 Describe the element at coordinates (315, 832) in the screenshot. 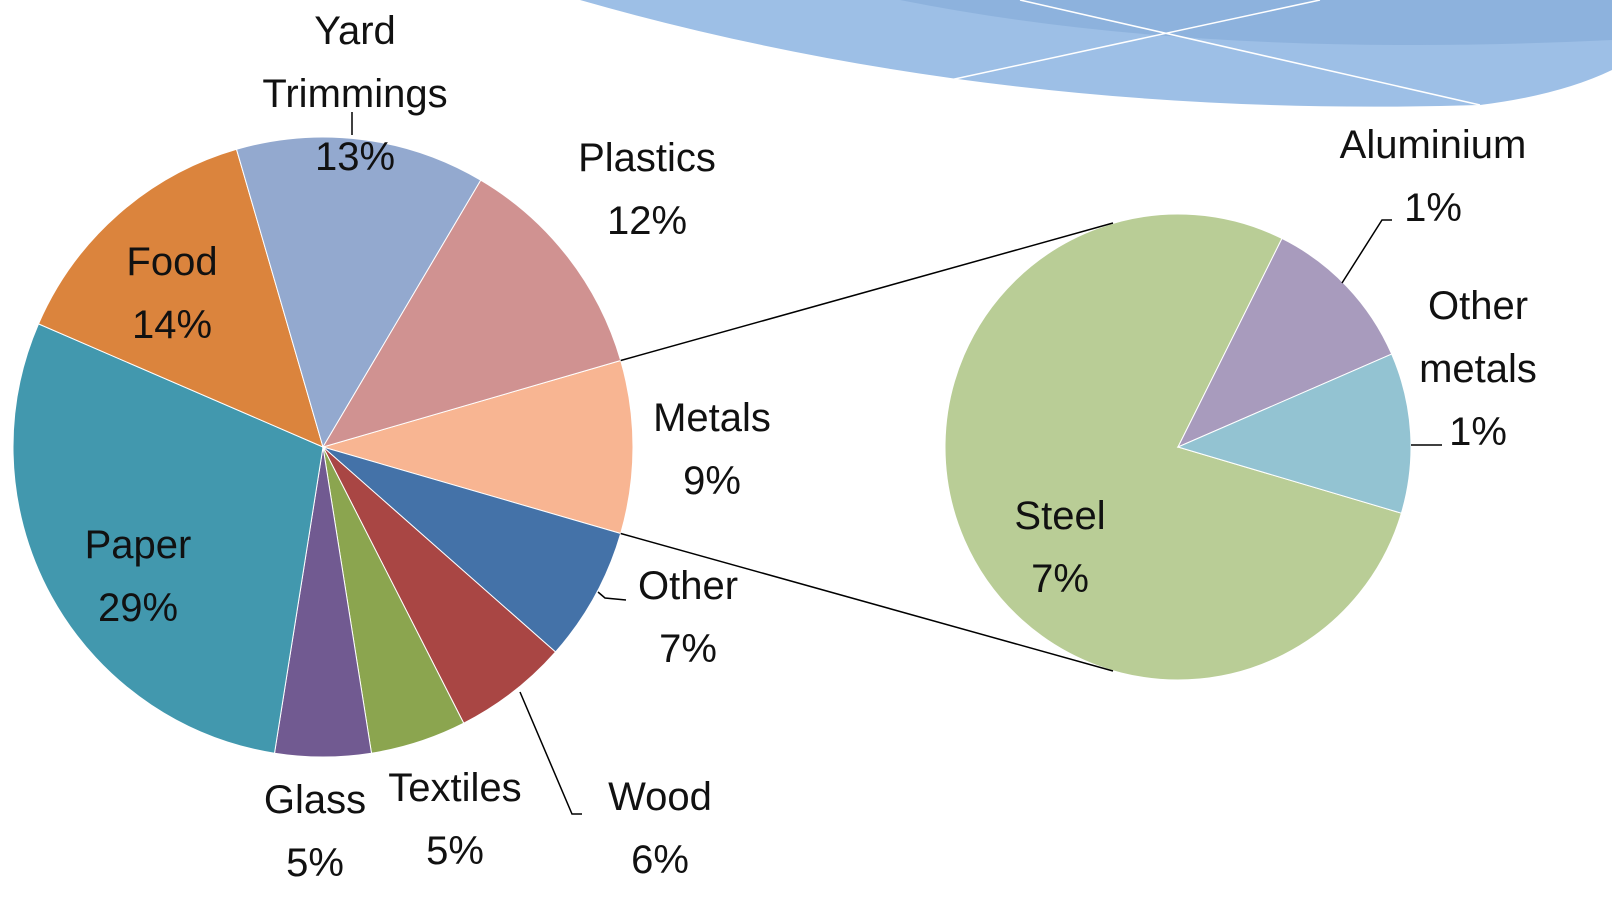

I see `data-label: Glass 5%` at that location.